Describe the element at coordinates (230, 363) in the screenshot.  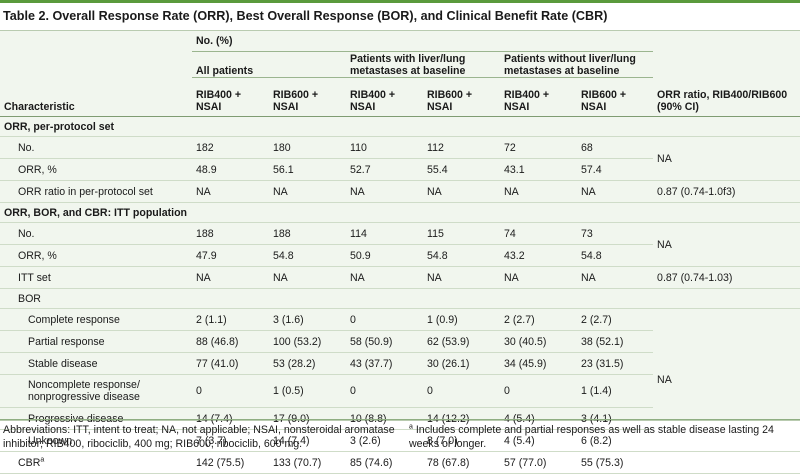
I see `cell: 77 (41.0)` at that location.